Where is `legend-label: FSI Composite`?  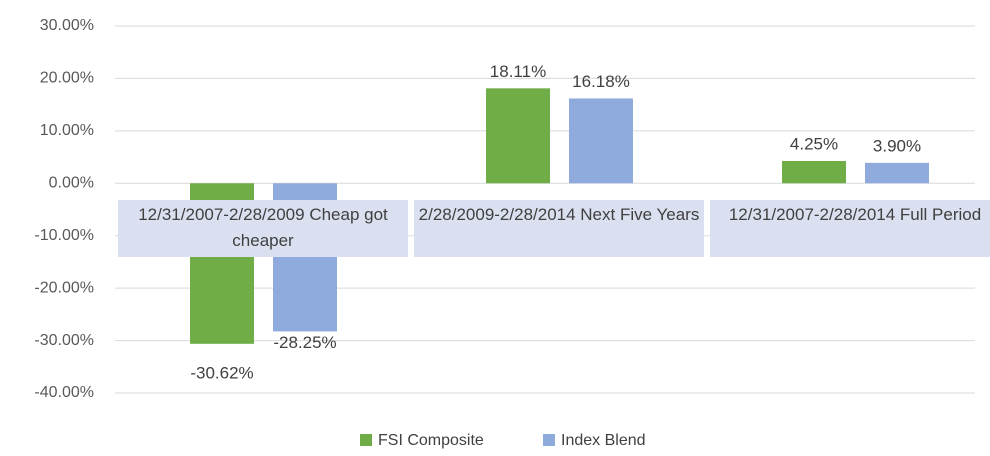
legend-label: FSI Composite is located at coordinates (431, 440).